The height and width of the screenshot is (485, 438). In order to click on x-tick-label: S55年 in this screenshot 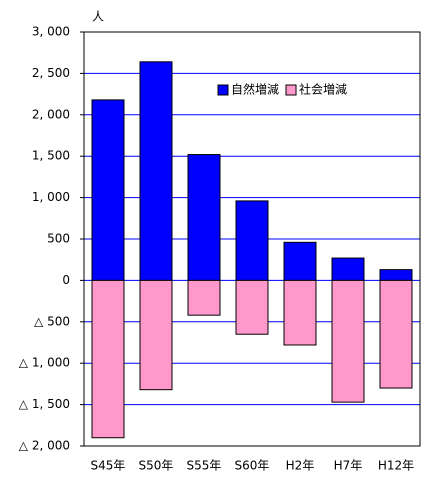, I will do `click(204, 466)`.